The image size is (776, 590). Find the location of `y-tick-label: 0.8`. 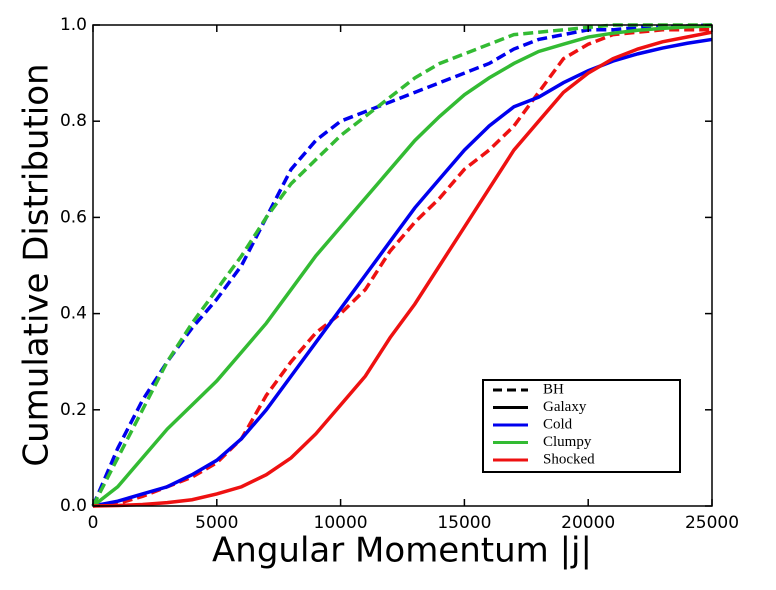

y-tick-label: 0.8 is located at coordinates (73, 121).